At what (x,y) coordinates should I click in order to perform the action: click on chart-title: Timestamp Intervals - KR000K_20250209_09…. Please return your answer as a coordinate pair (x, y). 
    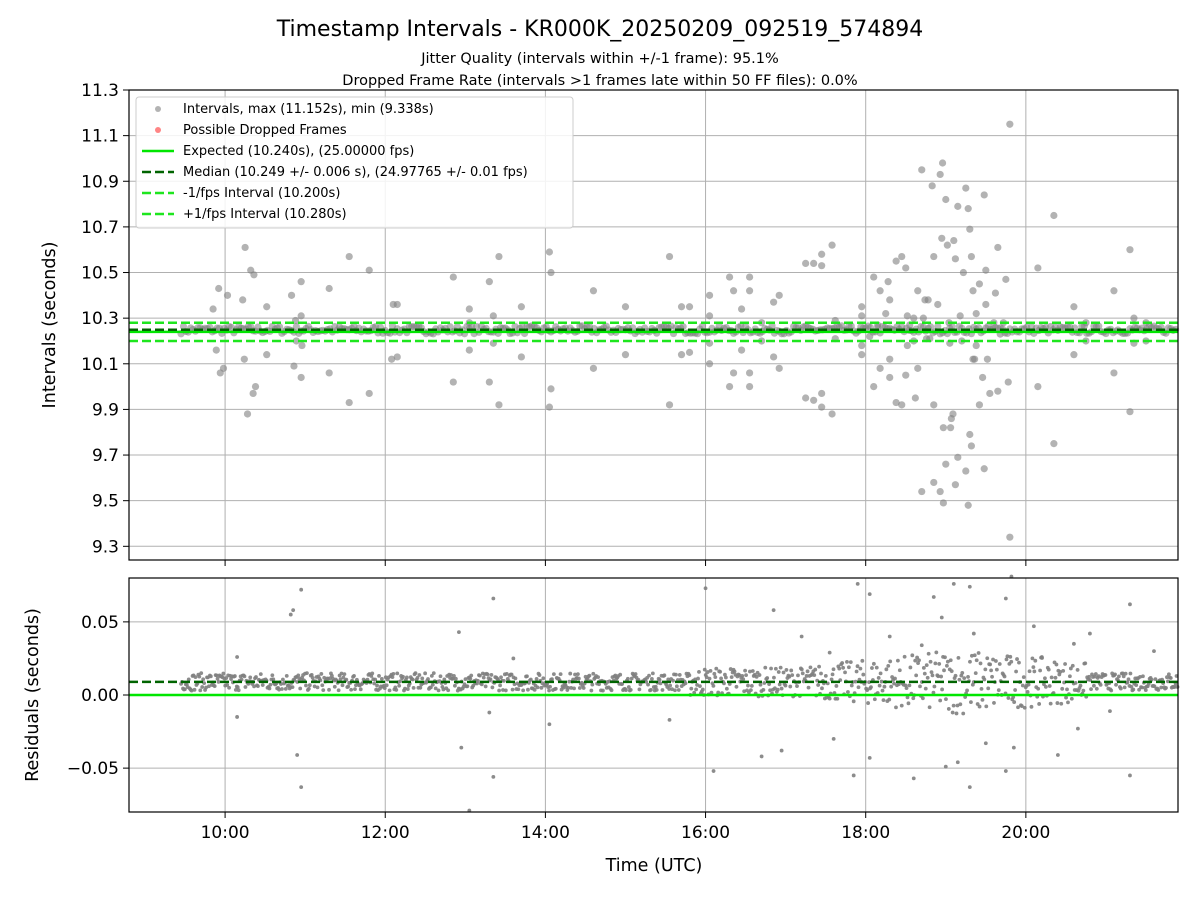
    Looking at the image, I should click on (600, 29).